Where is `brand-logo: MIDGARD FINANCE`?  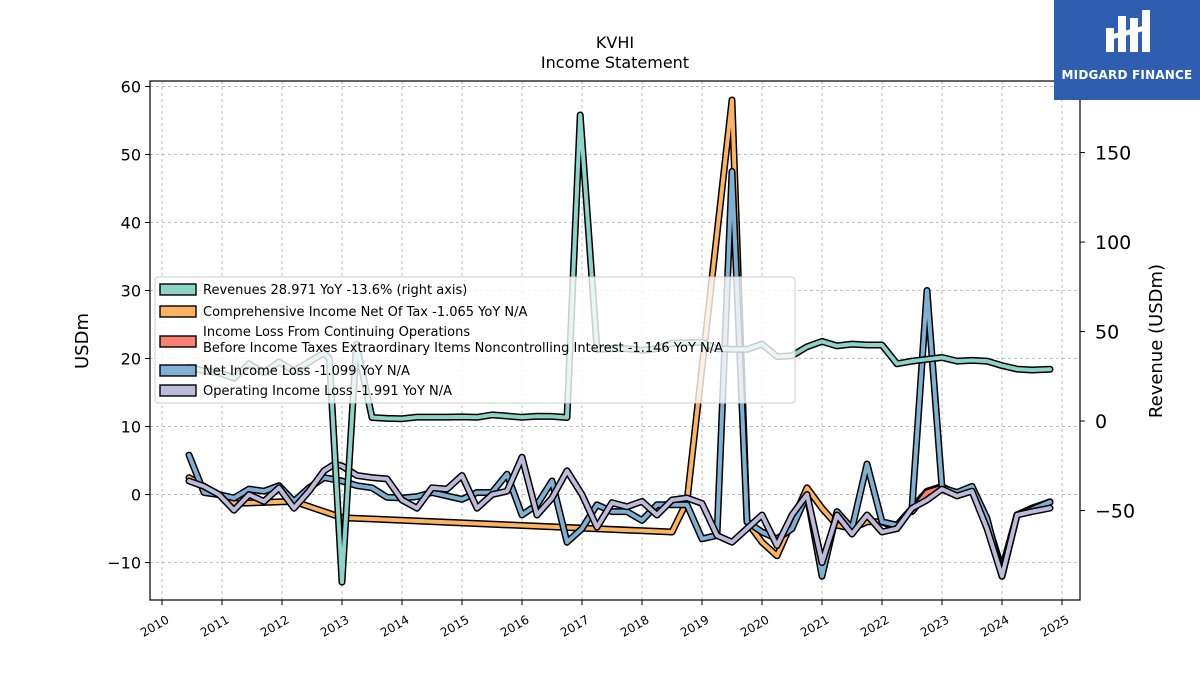 brand-logo: MIDGARD FINANCE is located at coordinates (1127, 50).